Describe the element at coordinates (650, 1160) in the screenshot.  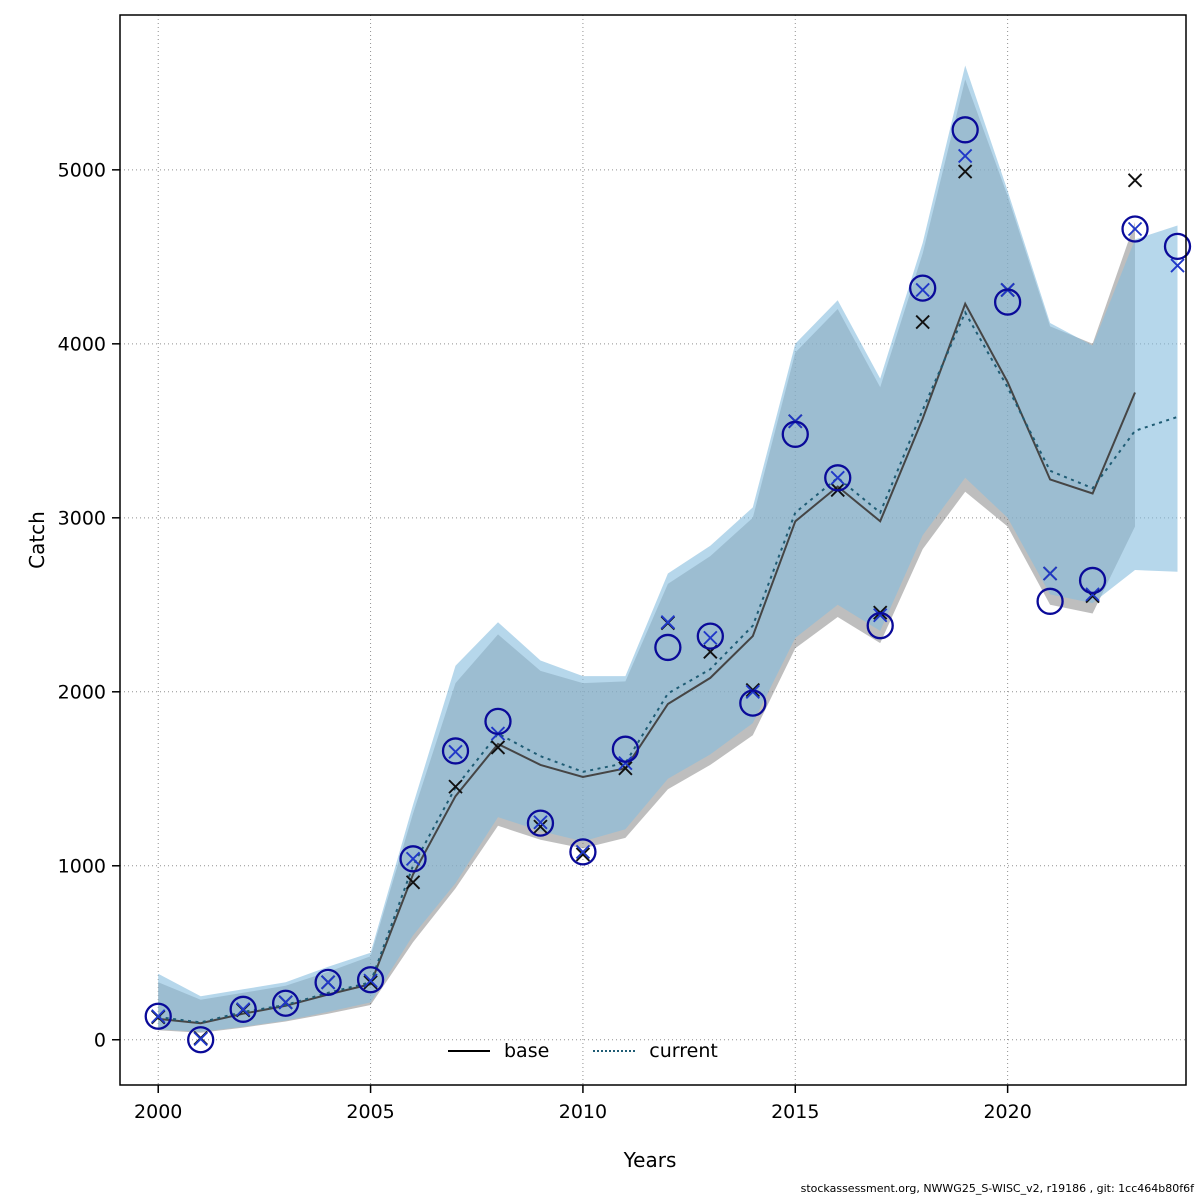
I see `x-axis-title: Years` at that location.